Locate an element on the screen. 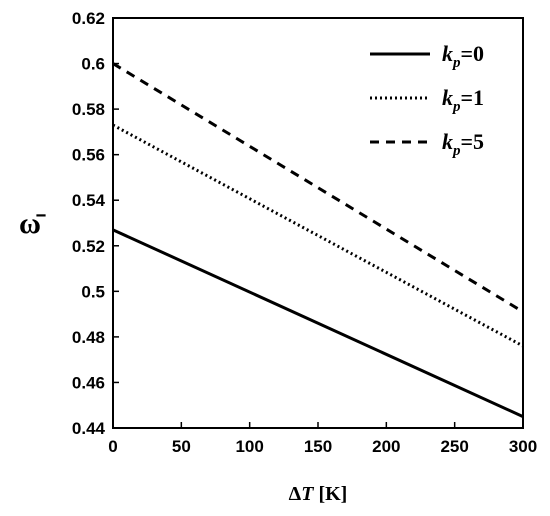 Image resolution: width=550 pixels, height=516 pixels. x-axis-label-delta: Δ is located at coordinates (295, 494).